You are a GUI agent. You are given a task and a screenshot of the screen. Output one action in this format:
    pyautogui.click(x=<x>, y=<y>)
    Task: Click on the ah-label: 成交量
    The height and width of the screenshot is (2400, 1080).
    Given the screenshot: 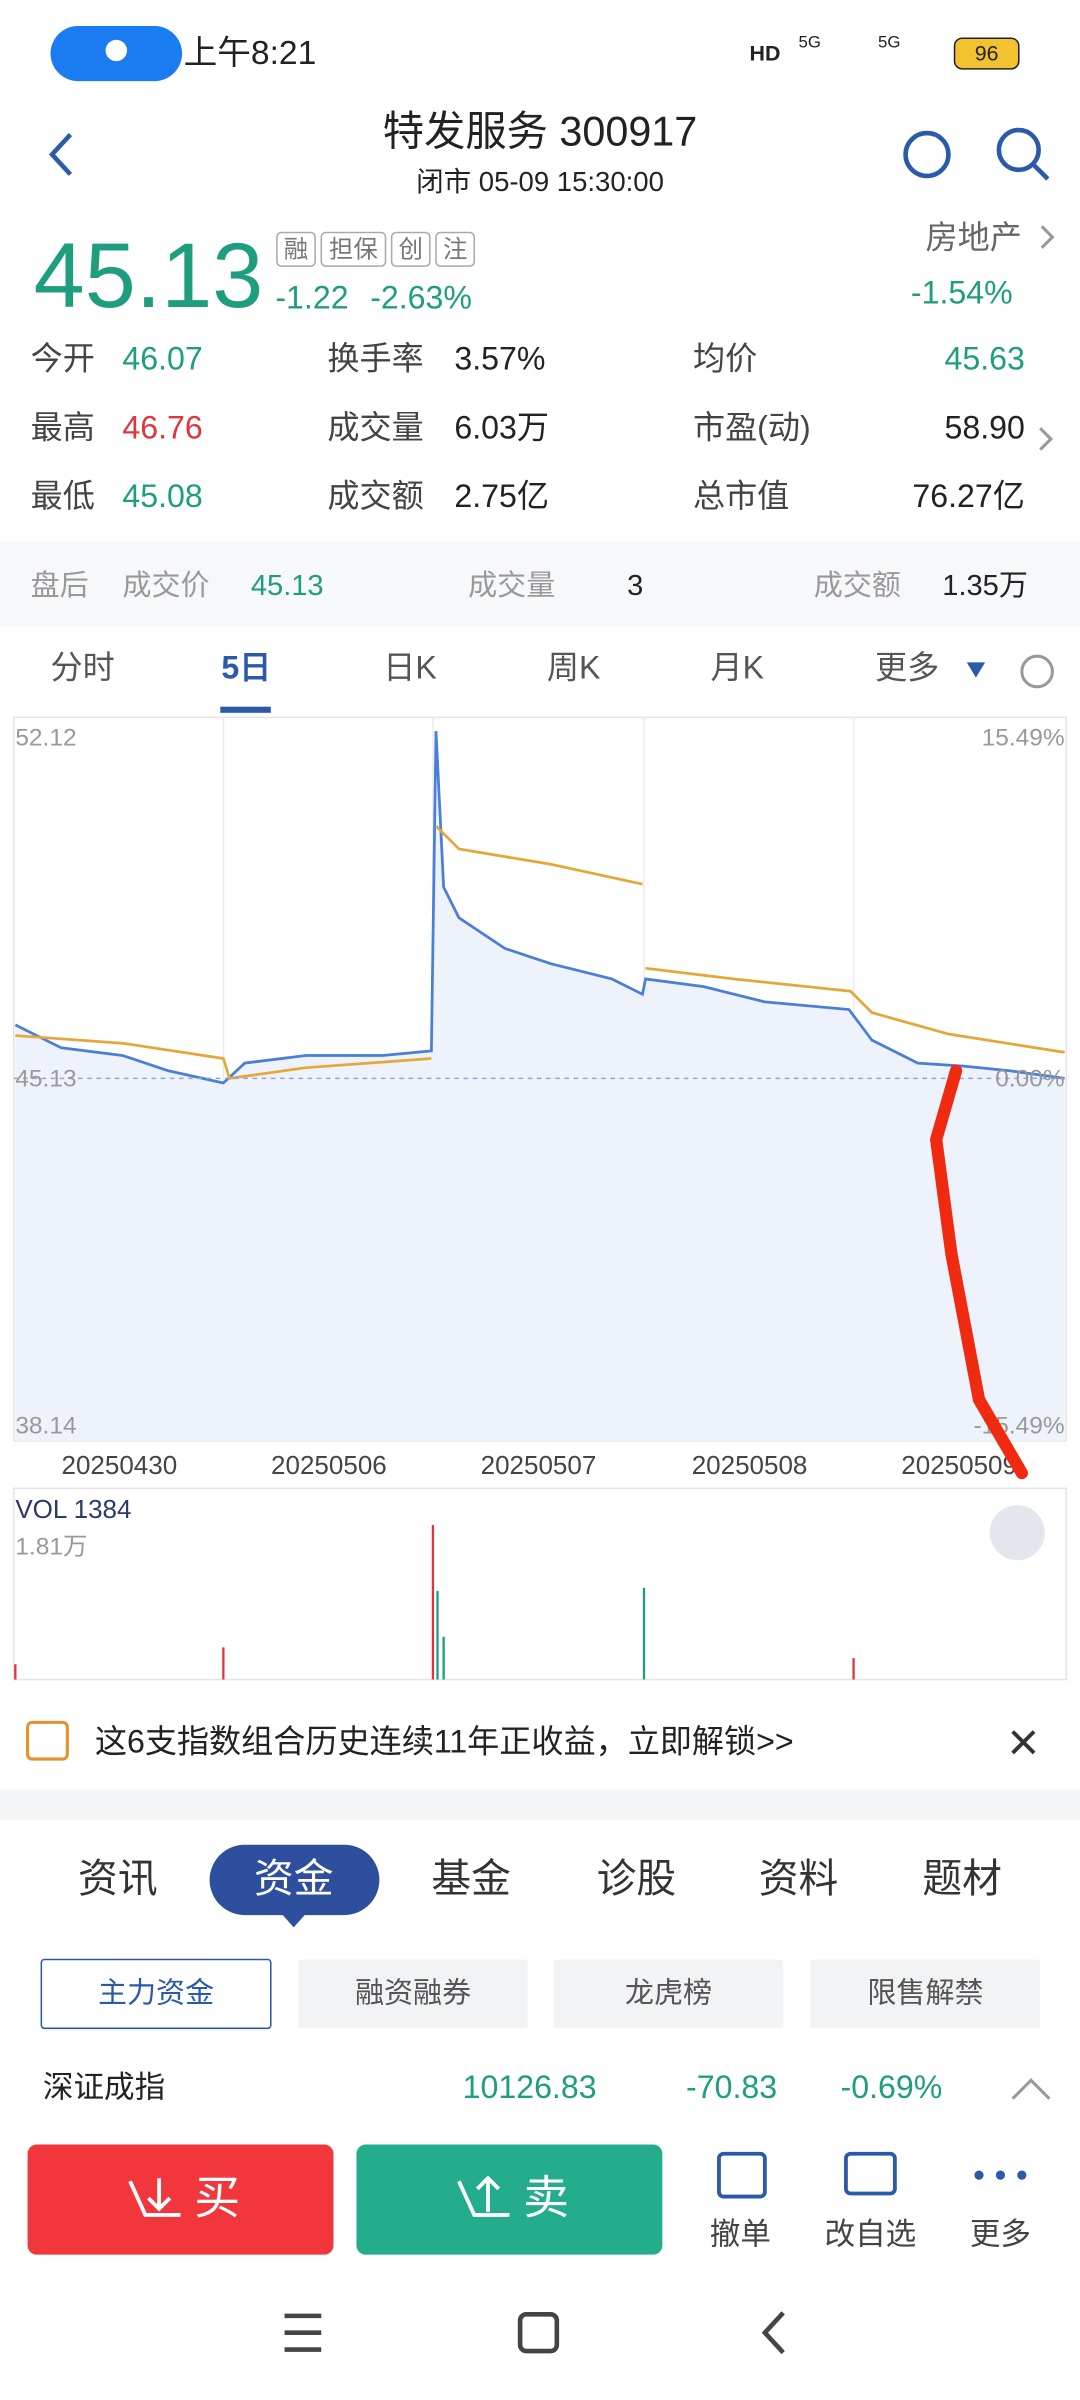 What is the action you would take?
    pyautogui.click(x=511, y=585)
    